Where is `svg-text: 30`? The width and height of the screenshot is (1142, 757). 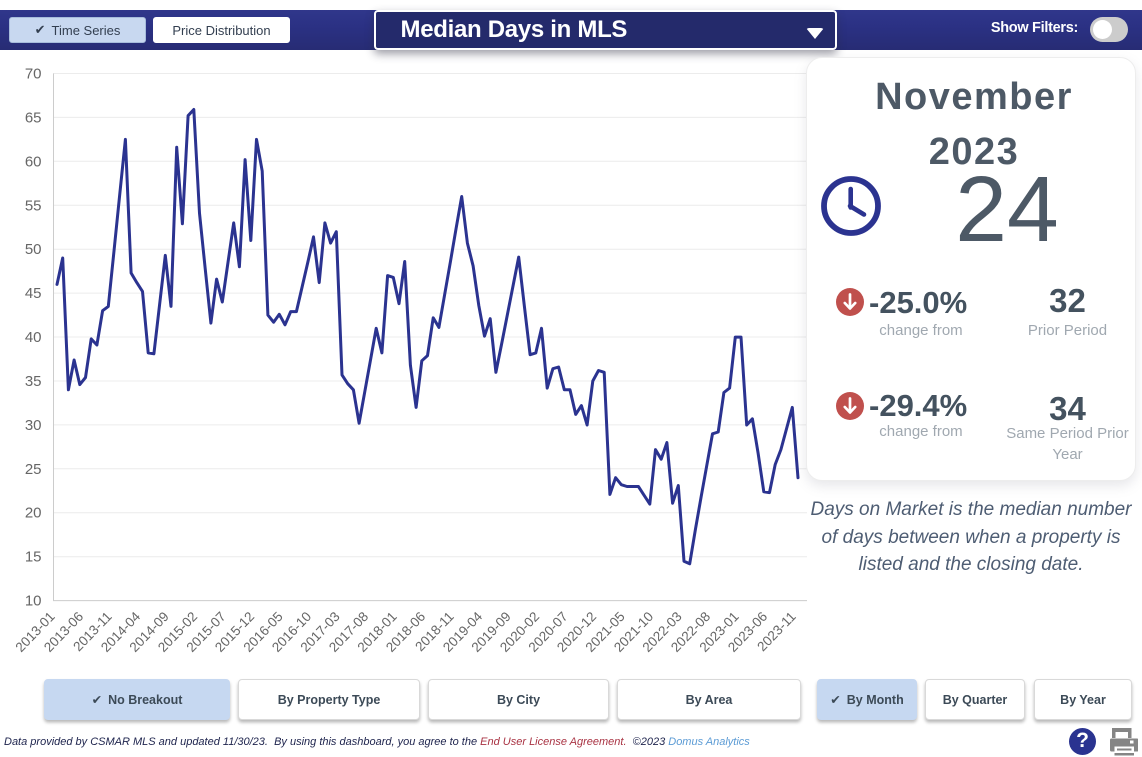 svg-text: 30 is located at coordinates (33, 425).